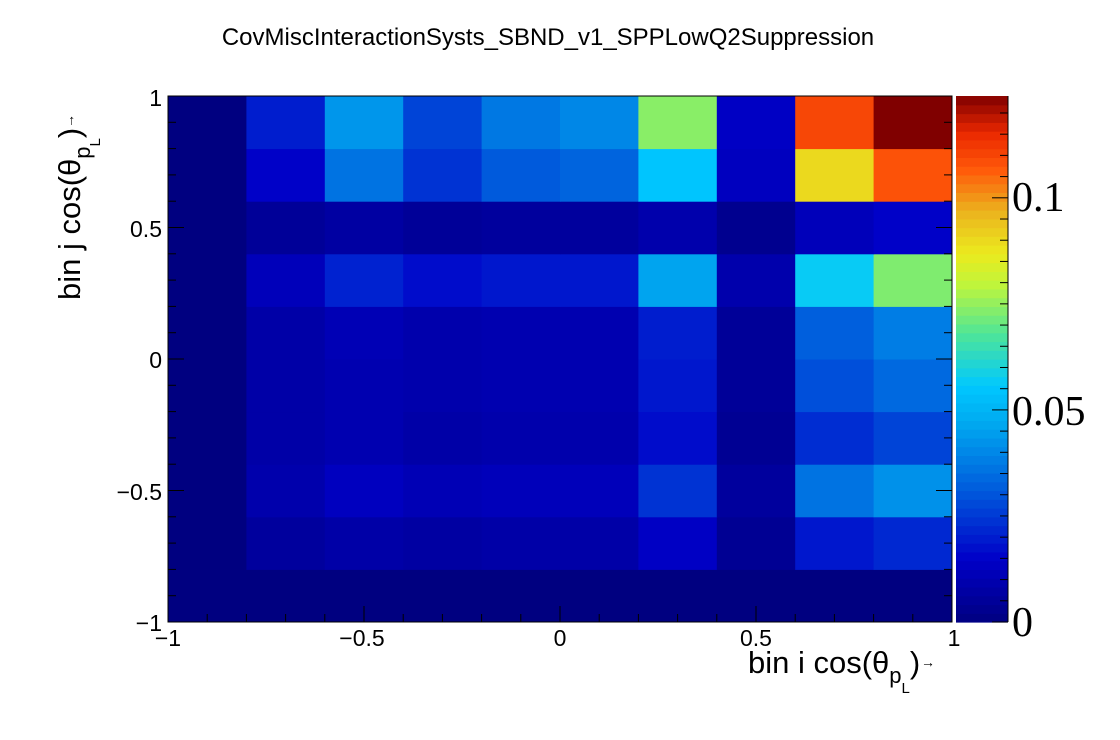 The image size is (1120, 740). I want to click on y-axis-title-subsub: L, so click(95, 142).